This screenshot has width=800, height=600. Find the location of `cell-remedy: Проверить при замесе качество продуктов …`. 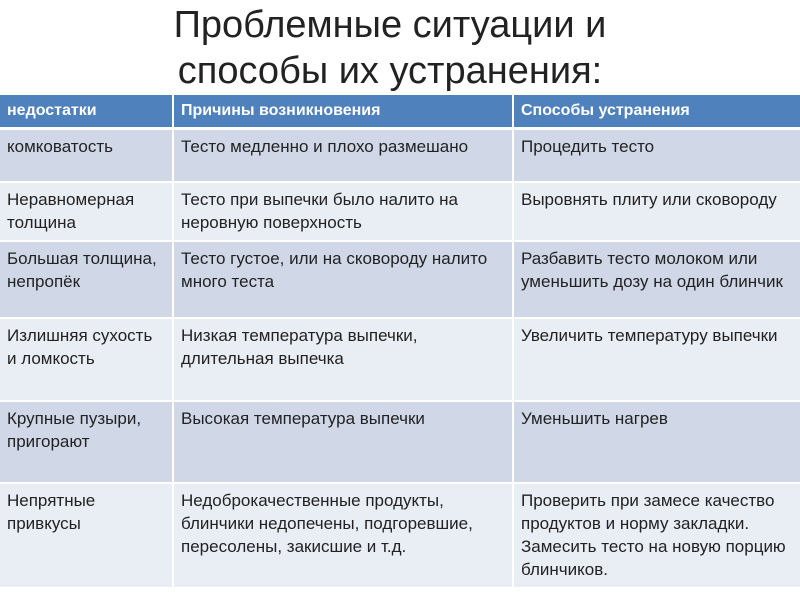

cell-remedy: Проверить при замесе качество продуктов … is located at coordinates (656, 535).